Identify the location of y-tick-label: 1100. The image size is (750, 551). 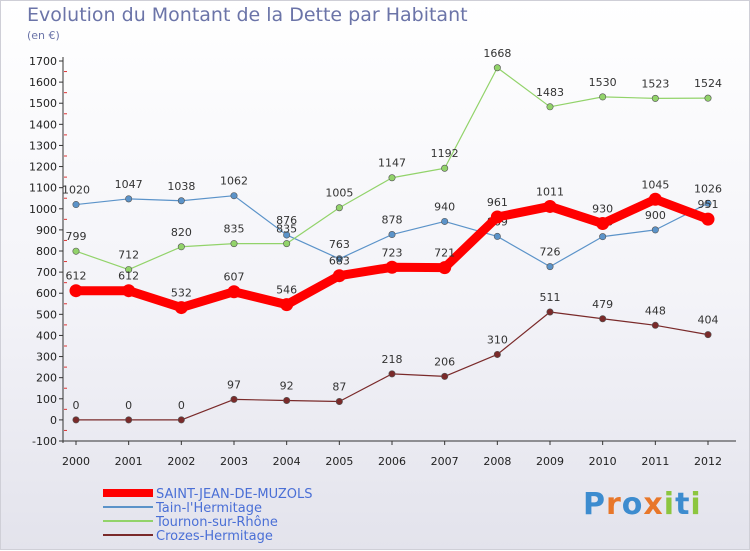
(43, 188).